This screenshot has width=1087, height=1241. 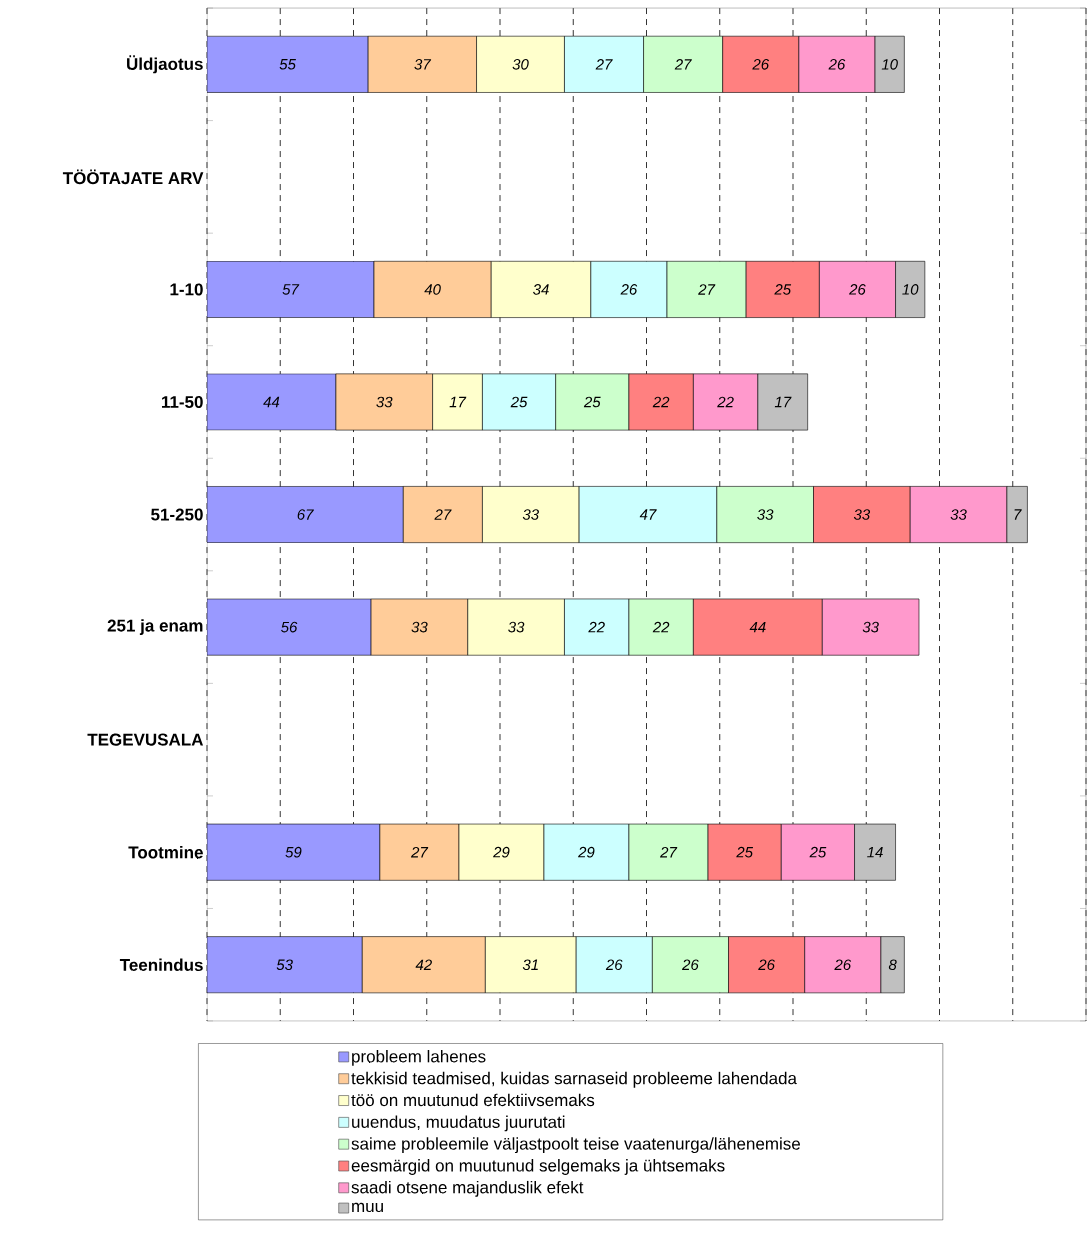 I want to click on data-label: 47, so click(x=648, y=514).